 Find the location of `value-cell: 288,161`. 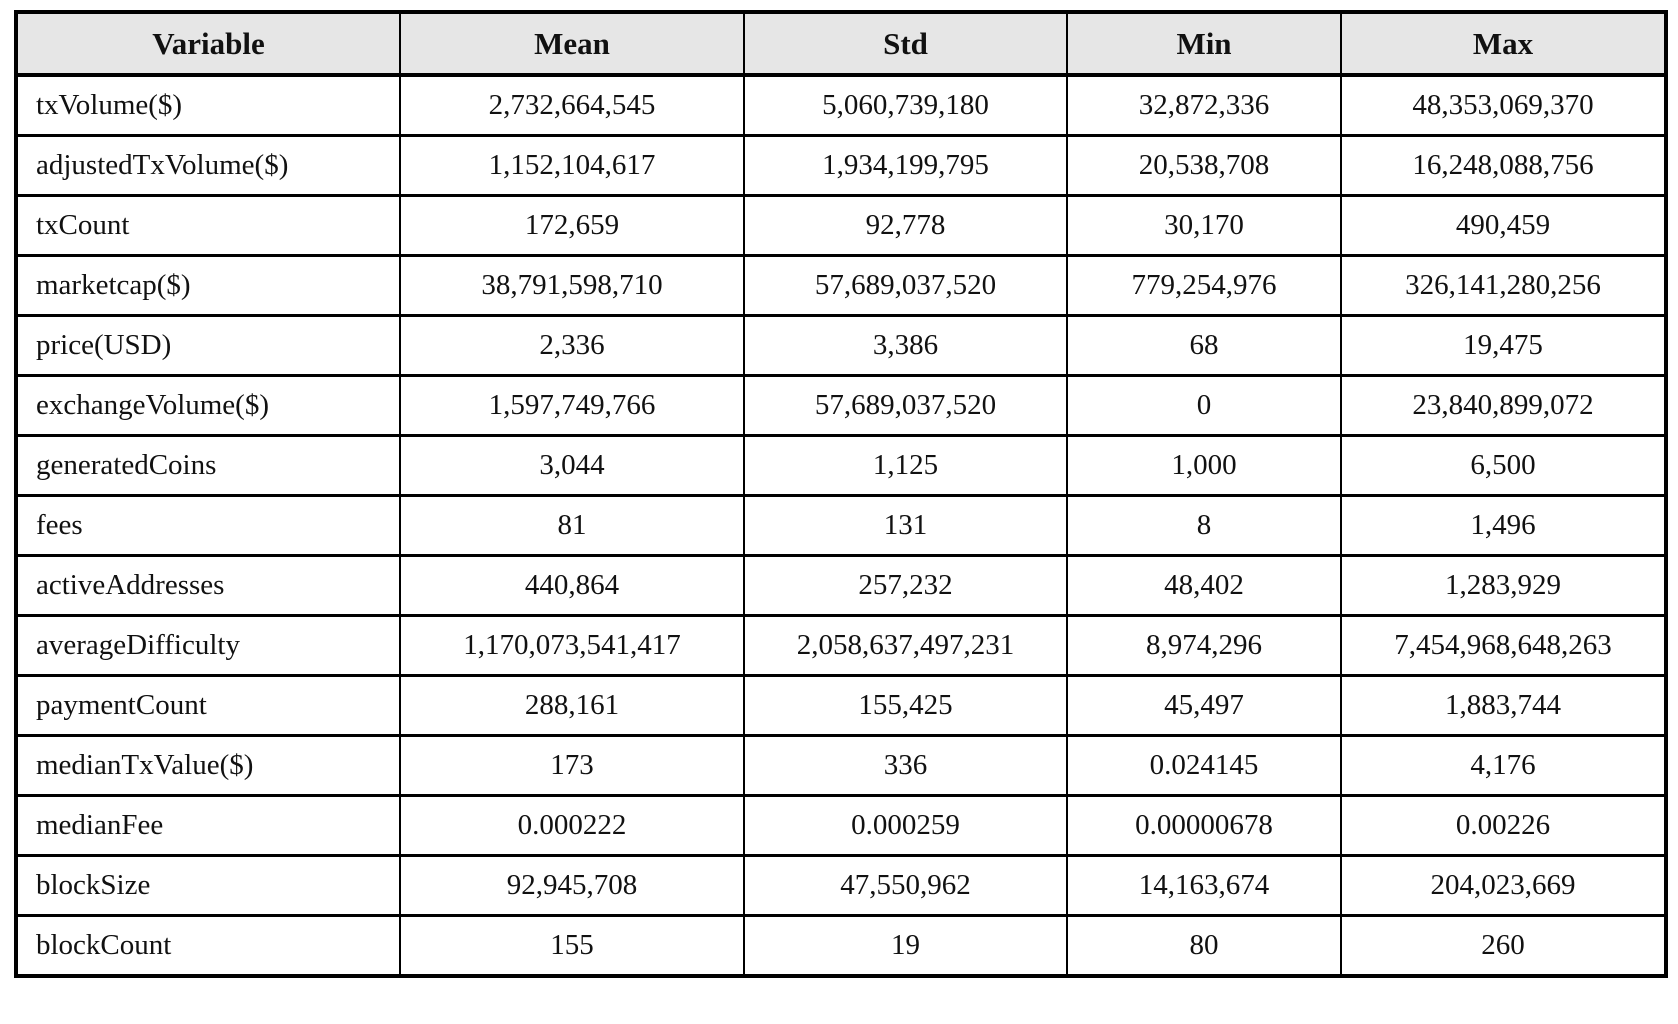

value-cell: 288,161 is located at coordinates (572, 705).